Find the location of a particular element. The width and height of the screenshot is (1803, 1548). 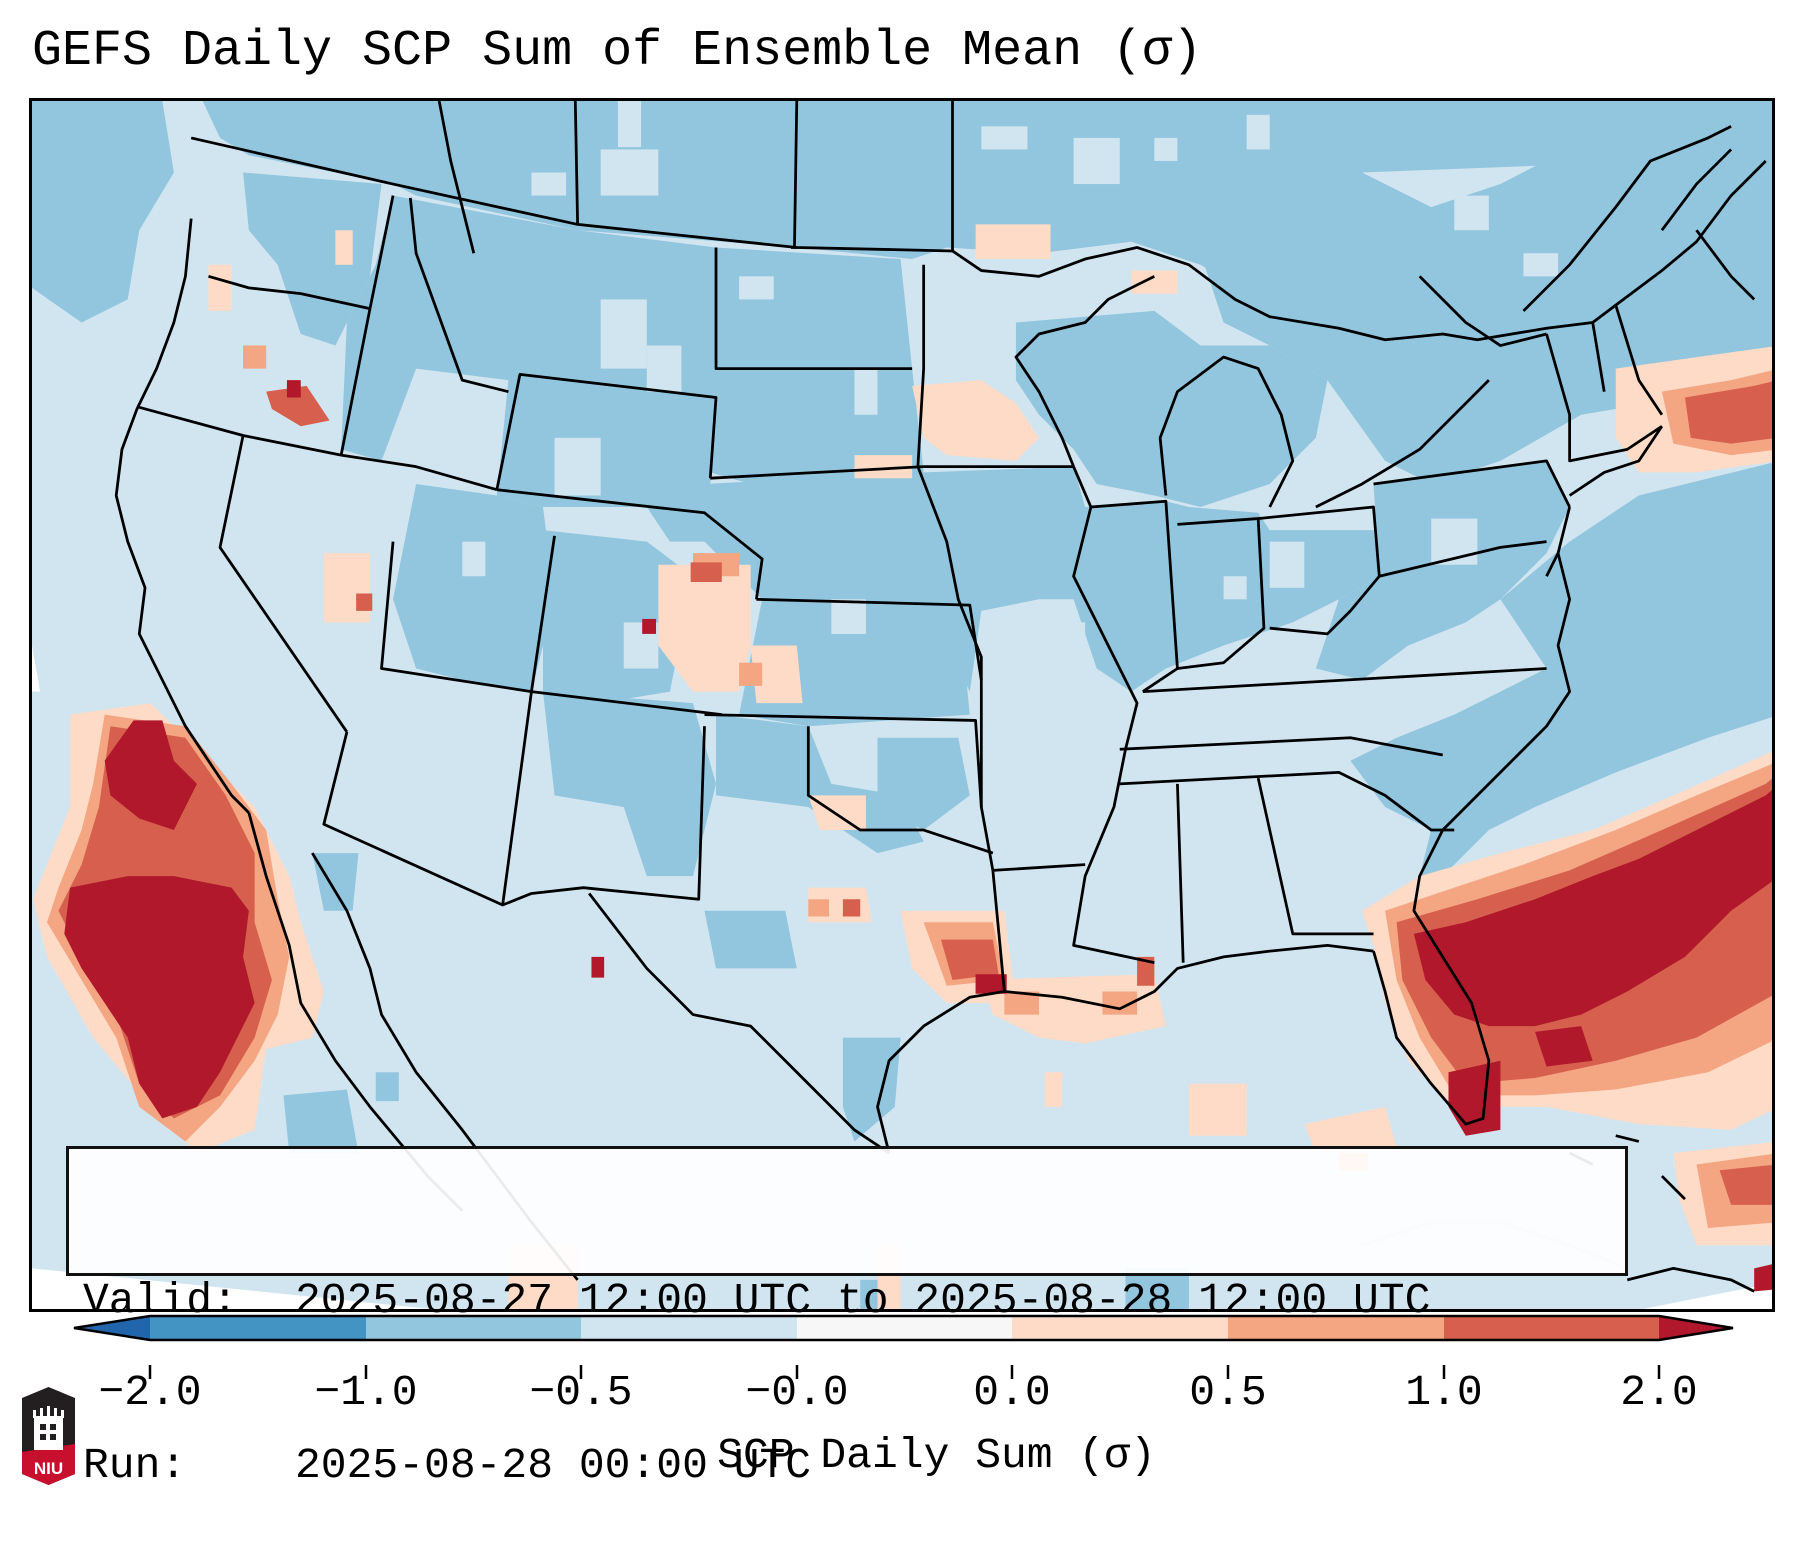

tick-label: 1.0 is located at coordinates (1444, 1392).